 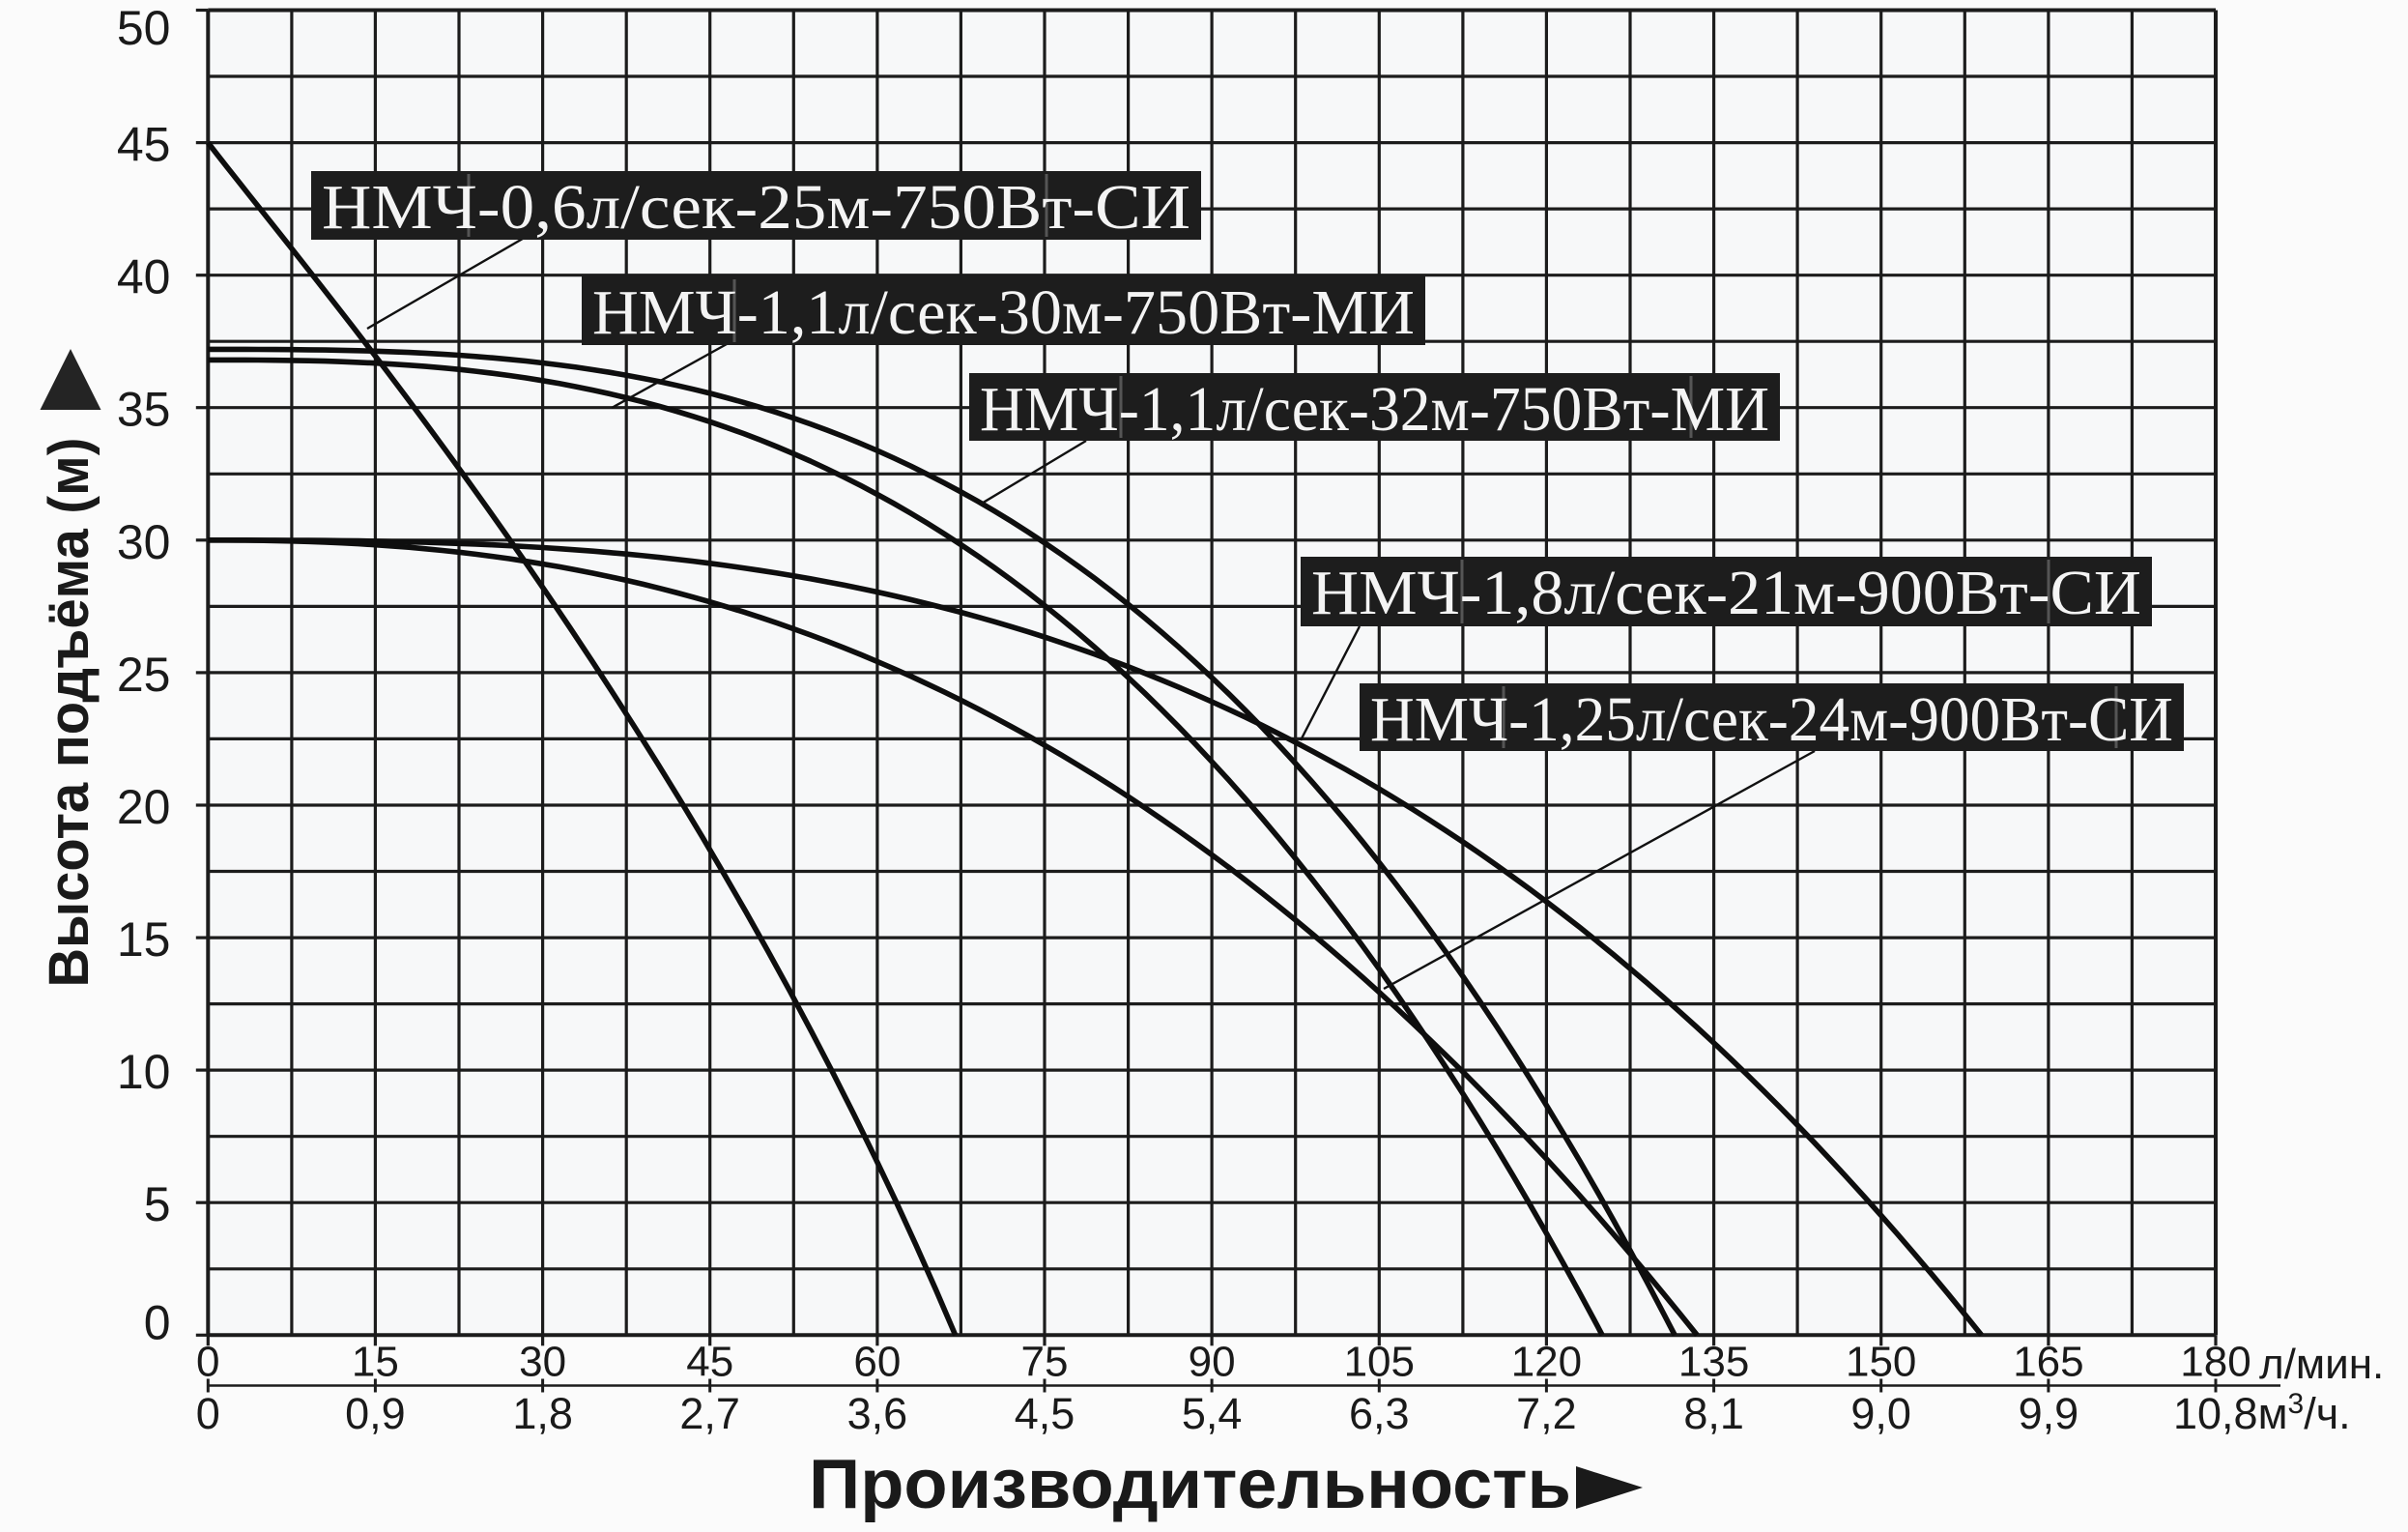 I want to click on svg-text: 180, so click(x=2215, y=1362).